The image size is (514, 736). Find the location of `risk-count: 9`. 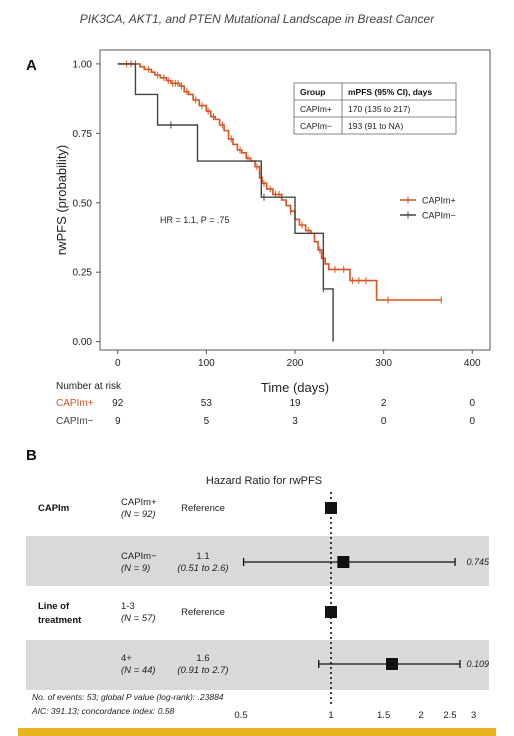

risk-count: 9 is located at coordinates (118, 421).